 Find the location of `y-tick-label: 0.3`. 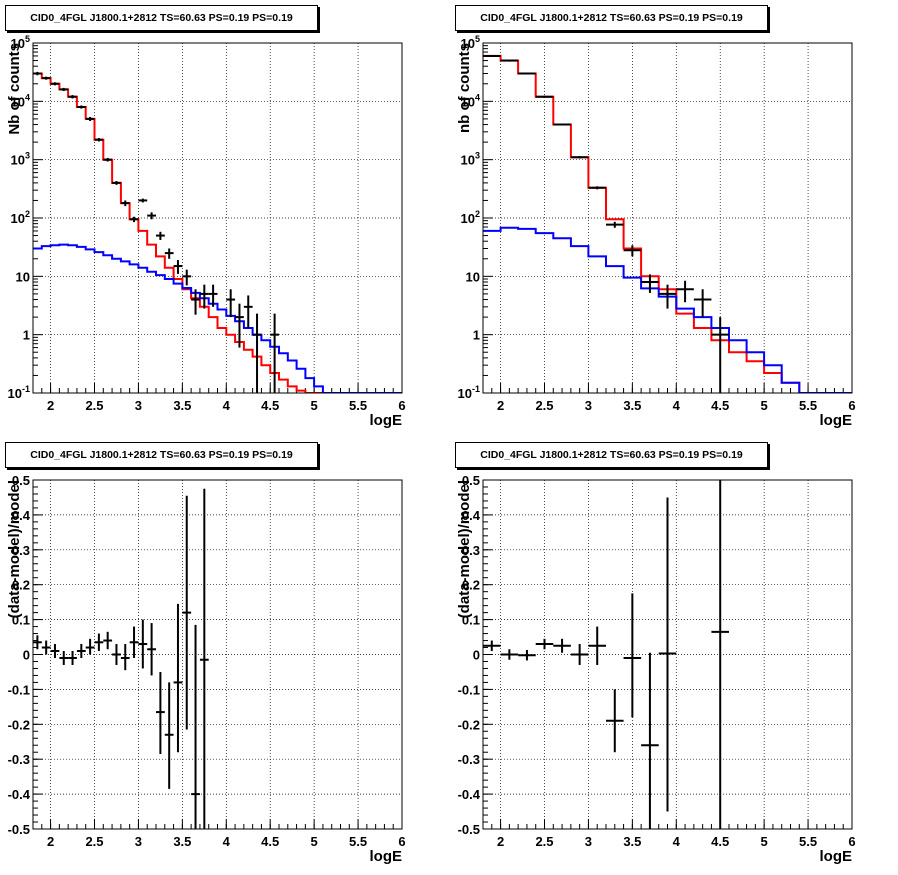

y-tick-label: 0.3 is located at coordinates (21, 550).